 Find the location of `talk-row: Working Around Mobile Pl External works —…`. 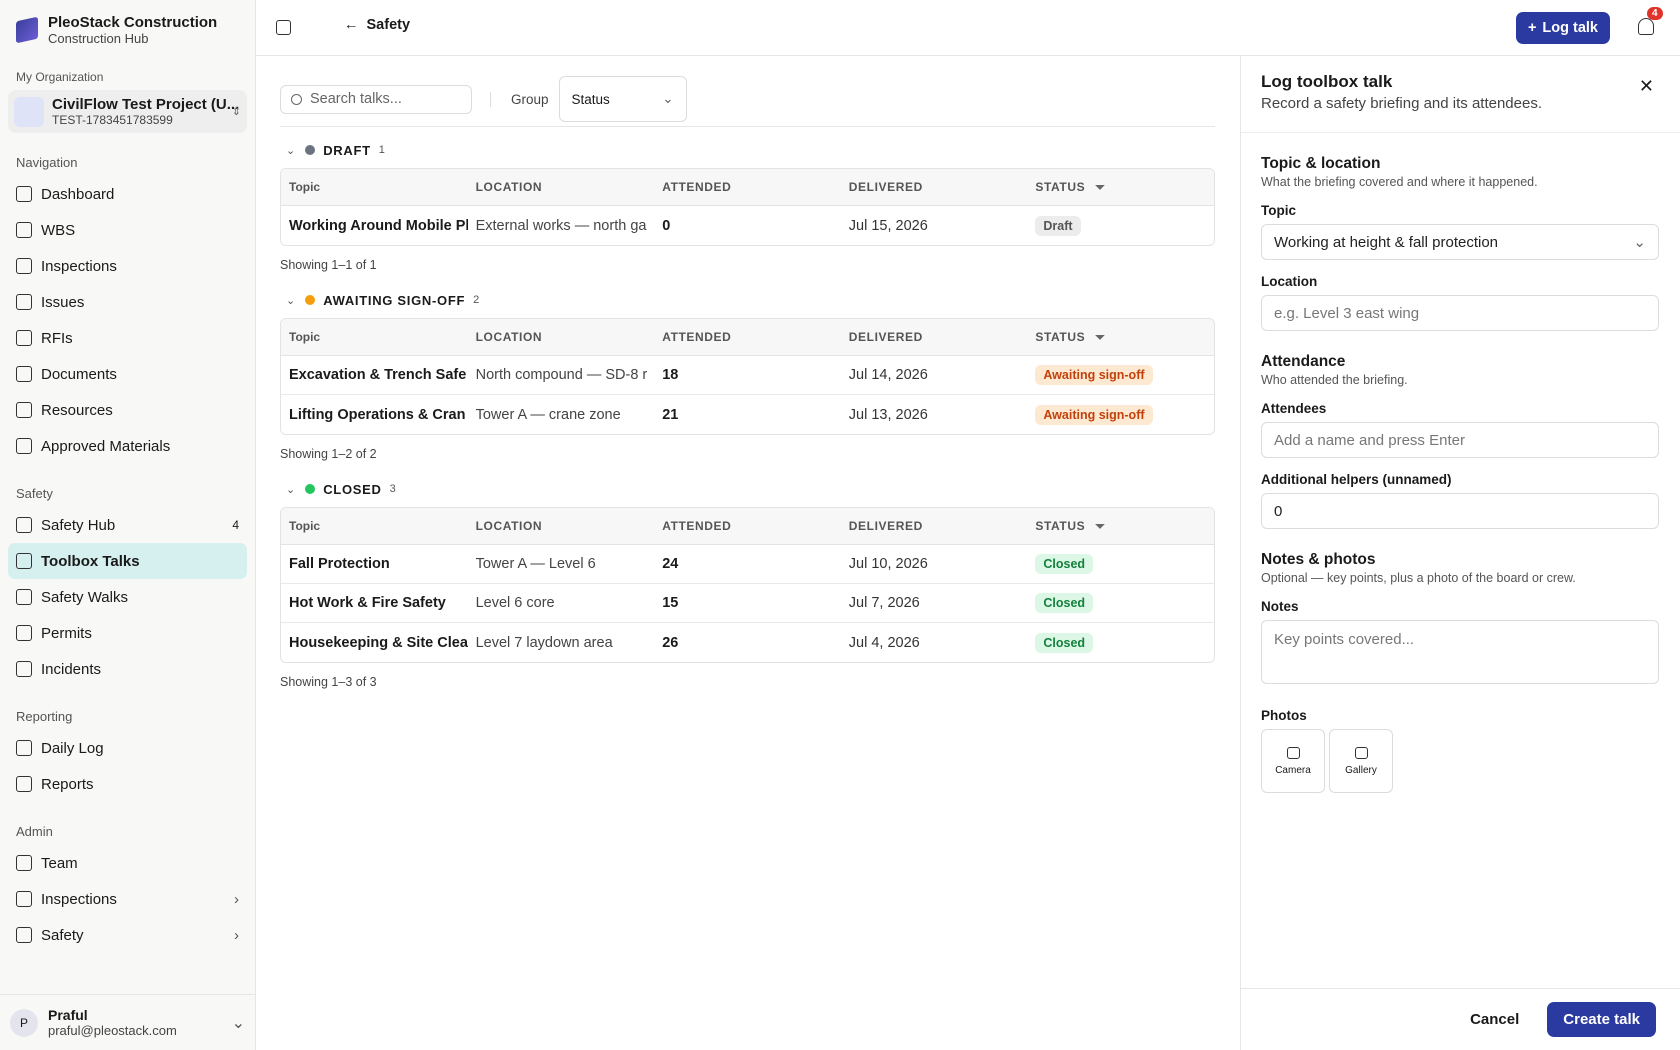

talk-row: Working Around Mobile Pl External works —… is located at coordinates (747, 225).